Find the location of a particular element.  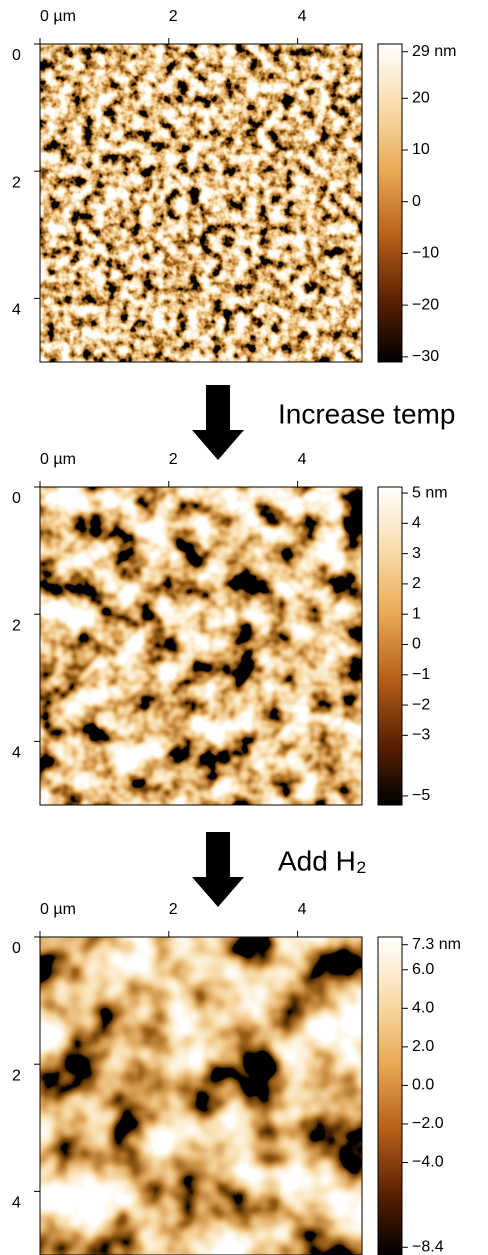

colorbar-tick-label: 0.0 is located at coordinates (423, 1085).